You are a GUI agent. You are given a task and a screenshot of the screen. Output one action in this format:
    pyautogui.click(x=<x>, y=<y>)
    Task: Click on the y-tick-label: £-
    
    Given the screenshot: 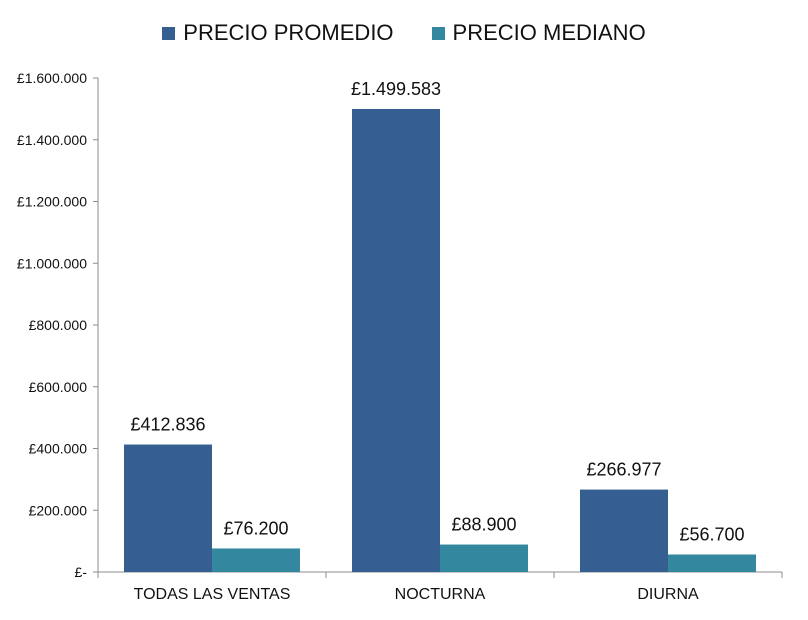 What is the action you would take?
    pyautogui.click(x=81, y=572)
    